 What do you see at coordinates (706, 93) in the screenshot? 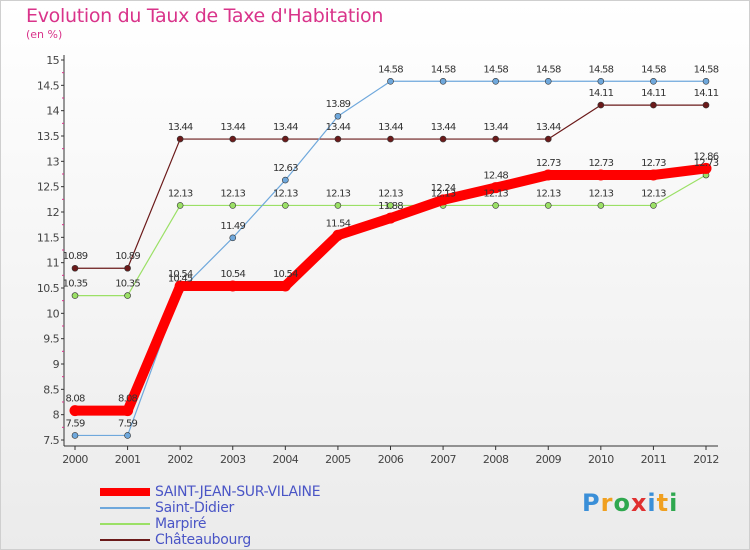
I see `data-label: 14.11` at bounding box center [706, 93].